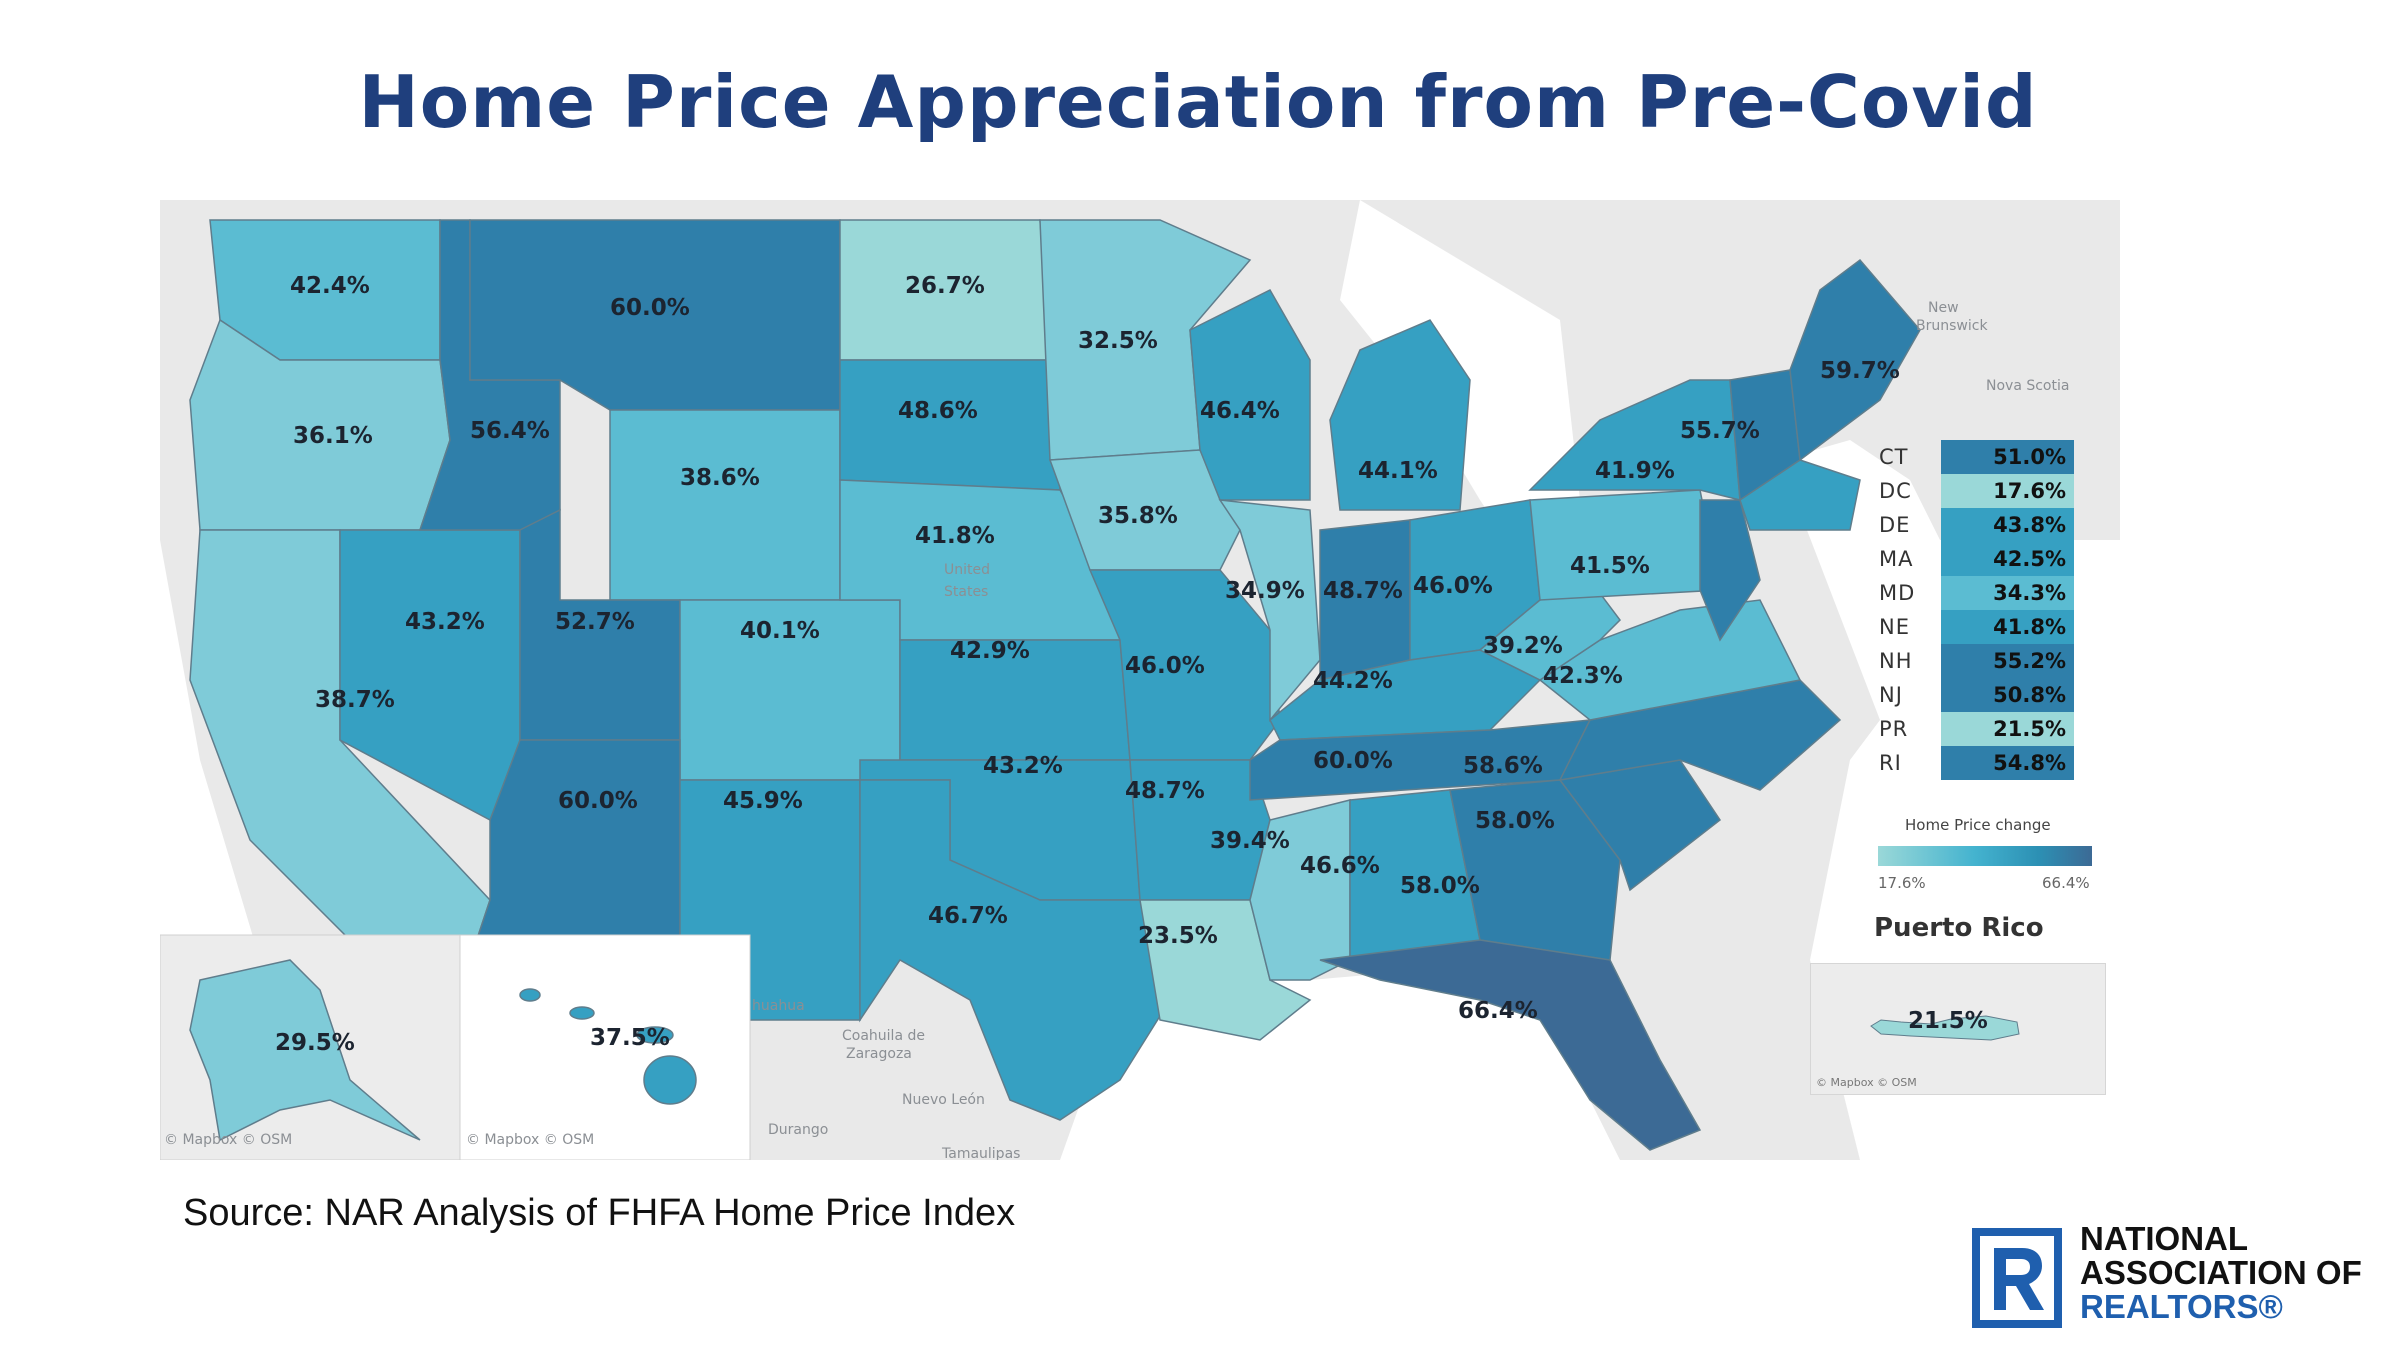 The height and width of the screenshot is (1350, 2396). I want to click on legend-row: PR 21.5%, so click(1974, 729).